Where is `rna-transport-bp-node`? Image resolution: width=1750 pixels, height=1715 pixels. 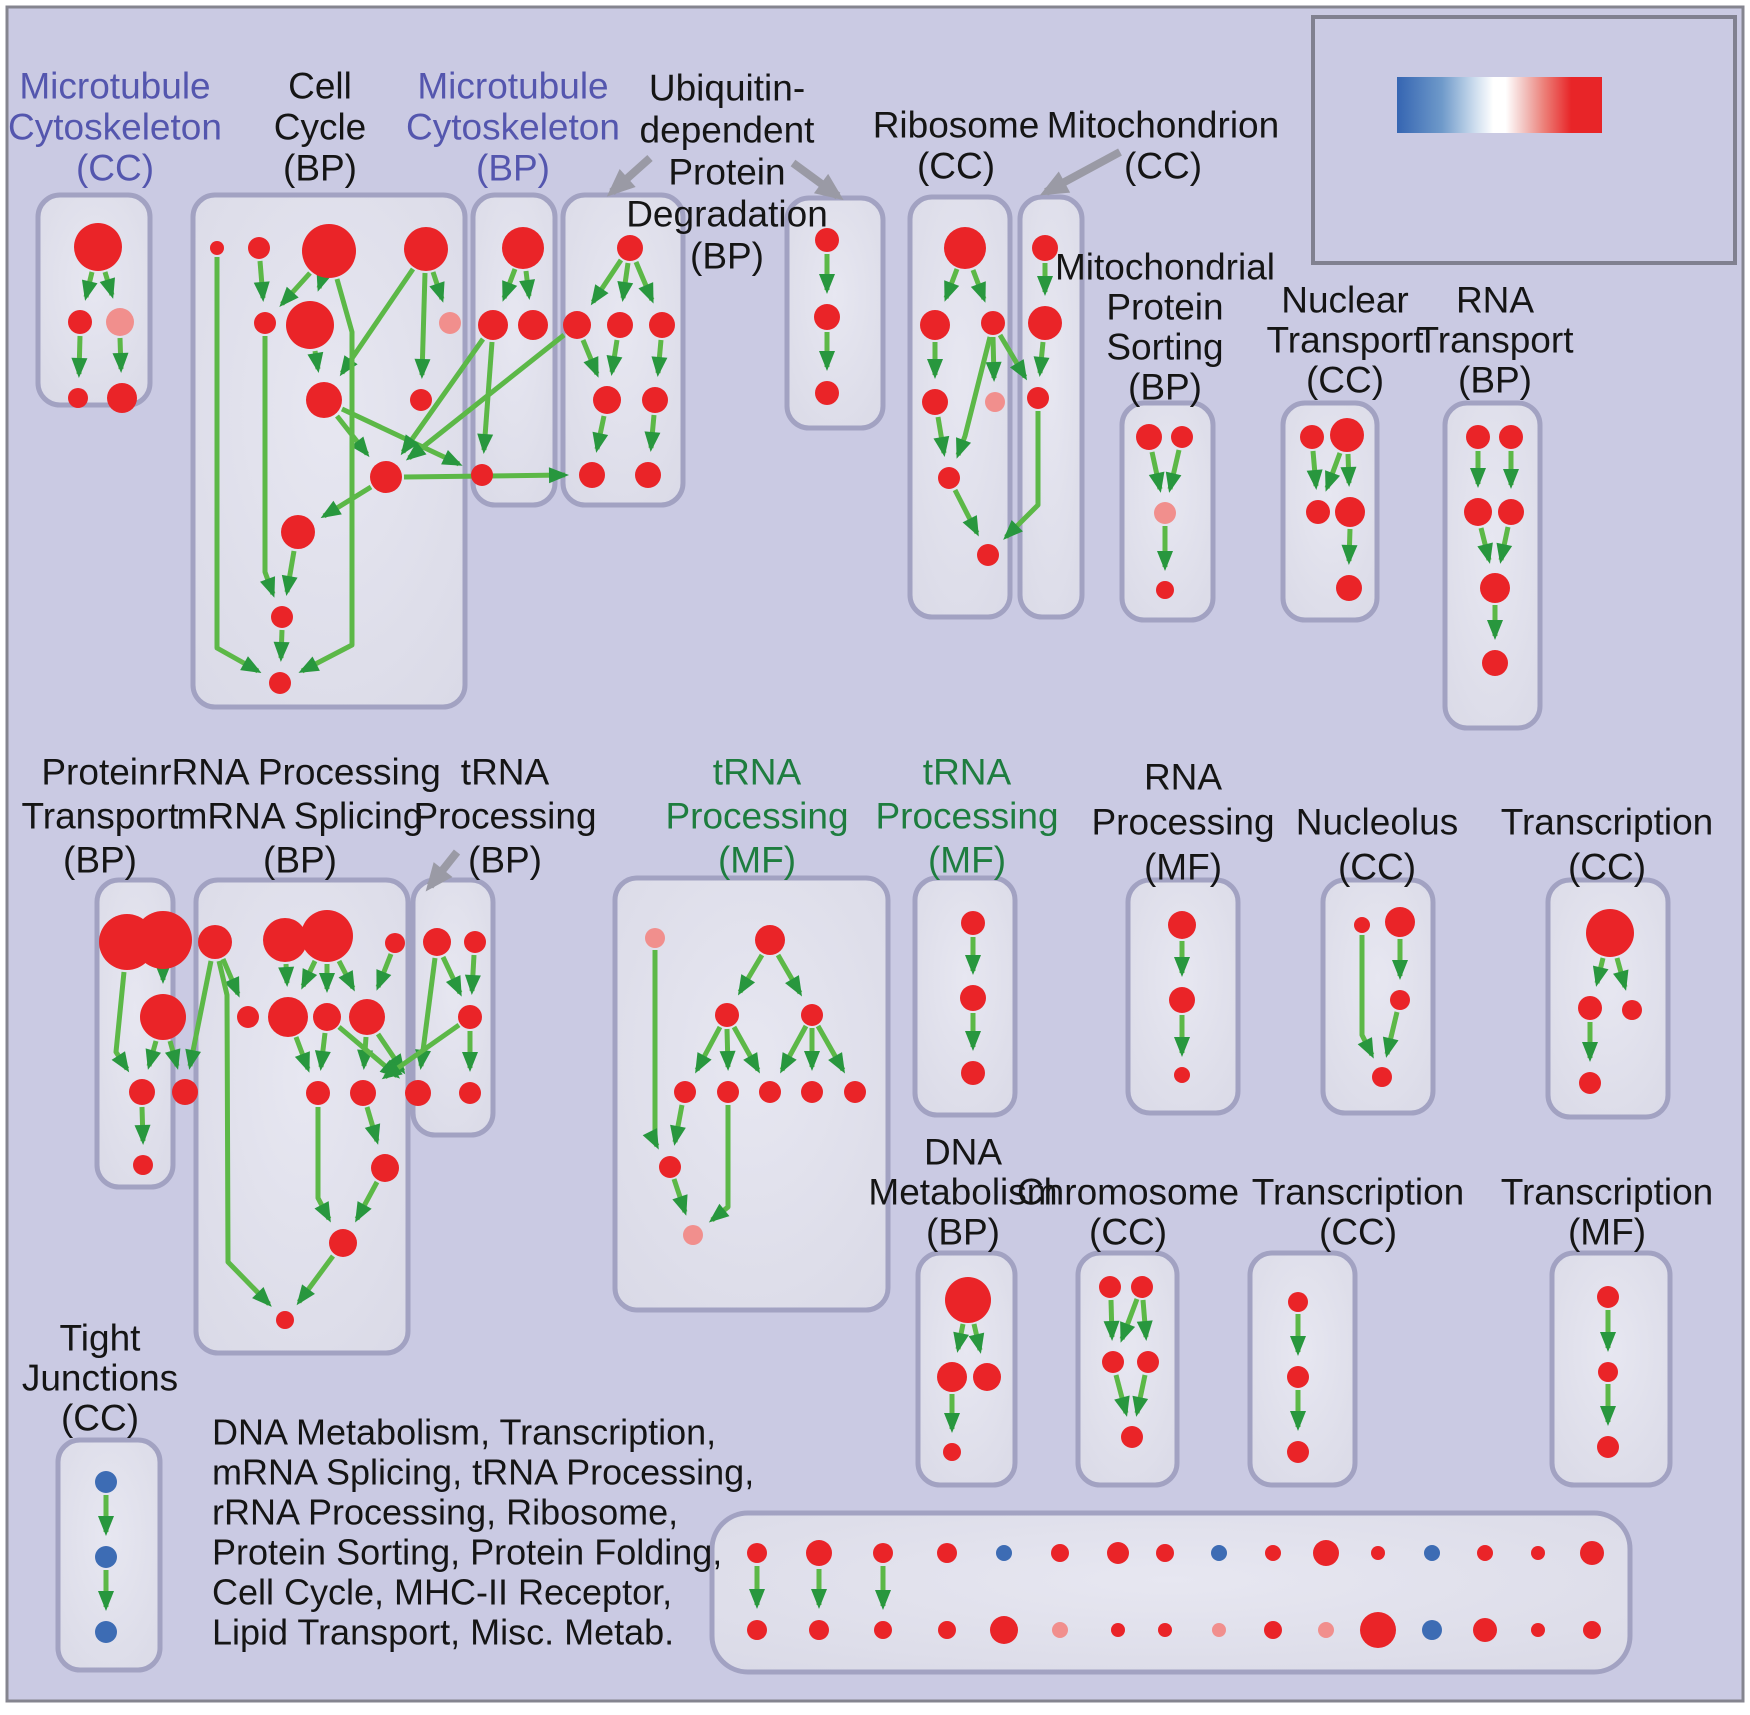 rna-transport-bp-node is located at coordinates (1478, 437).